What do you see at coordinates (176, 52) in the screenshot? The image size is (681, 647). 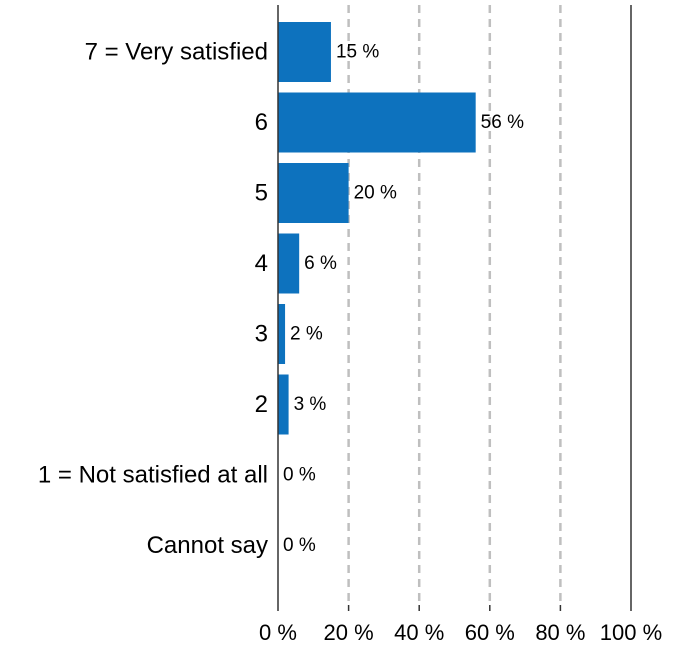 I see `category-label: 7 = Very satisfied` at bounding box center [176, 52].